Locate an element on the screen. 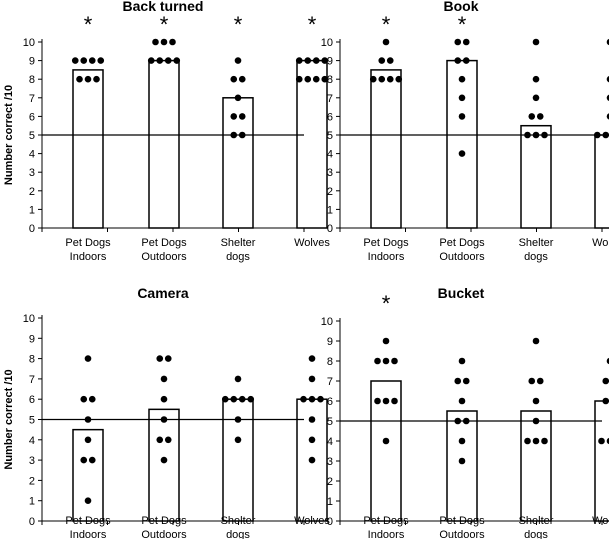 The width and height of the screenshot is (609, 539). y-tick-label: 4 is located at coordinates (32, 441).